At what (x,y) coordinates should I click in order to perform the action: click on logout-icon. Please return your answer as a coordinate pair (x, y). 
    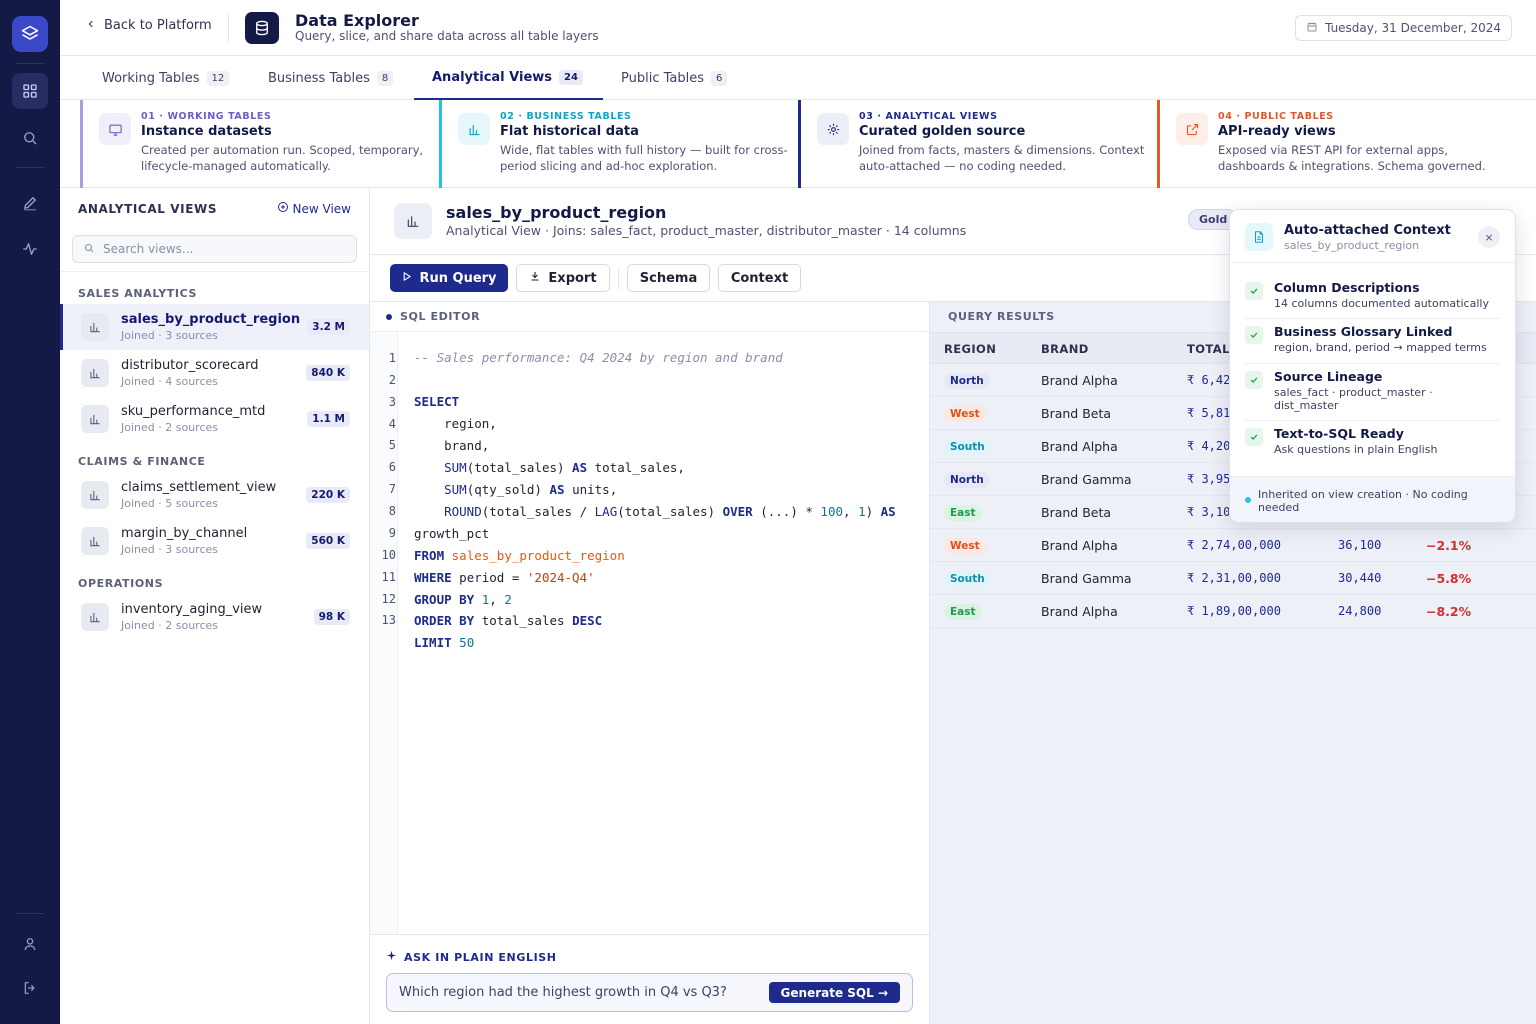
    Looking at the image, I should click on (30, 988).